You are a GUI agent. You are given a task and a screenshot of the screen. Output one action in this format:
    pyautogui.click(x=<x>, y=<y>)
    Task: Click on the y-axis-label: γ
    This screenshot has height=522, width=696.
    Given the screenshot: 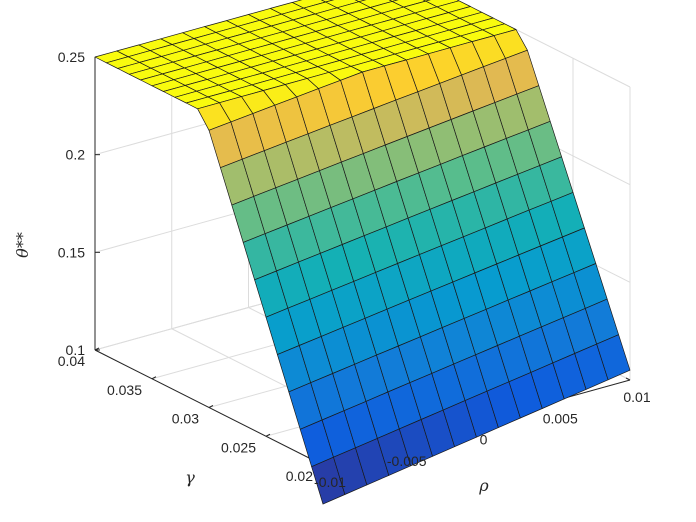 What is the action you would take?
    pyautogui.click(x=190, y=477)
    